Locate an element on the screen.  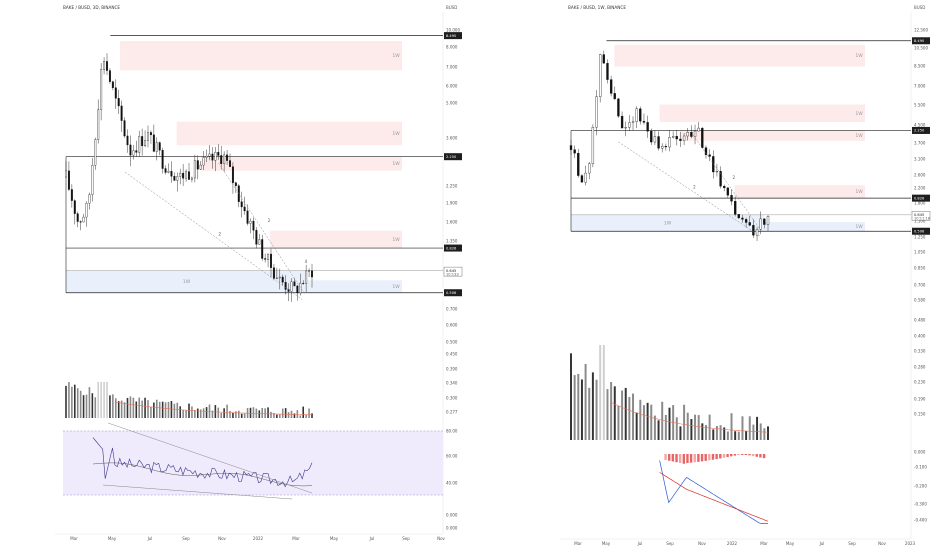
level-tag-label: 0.645 is located at coordinates (451, 271).